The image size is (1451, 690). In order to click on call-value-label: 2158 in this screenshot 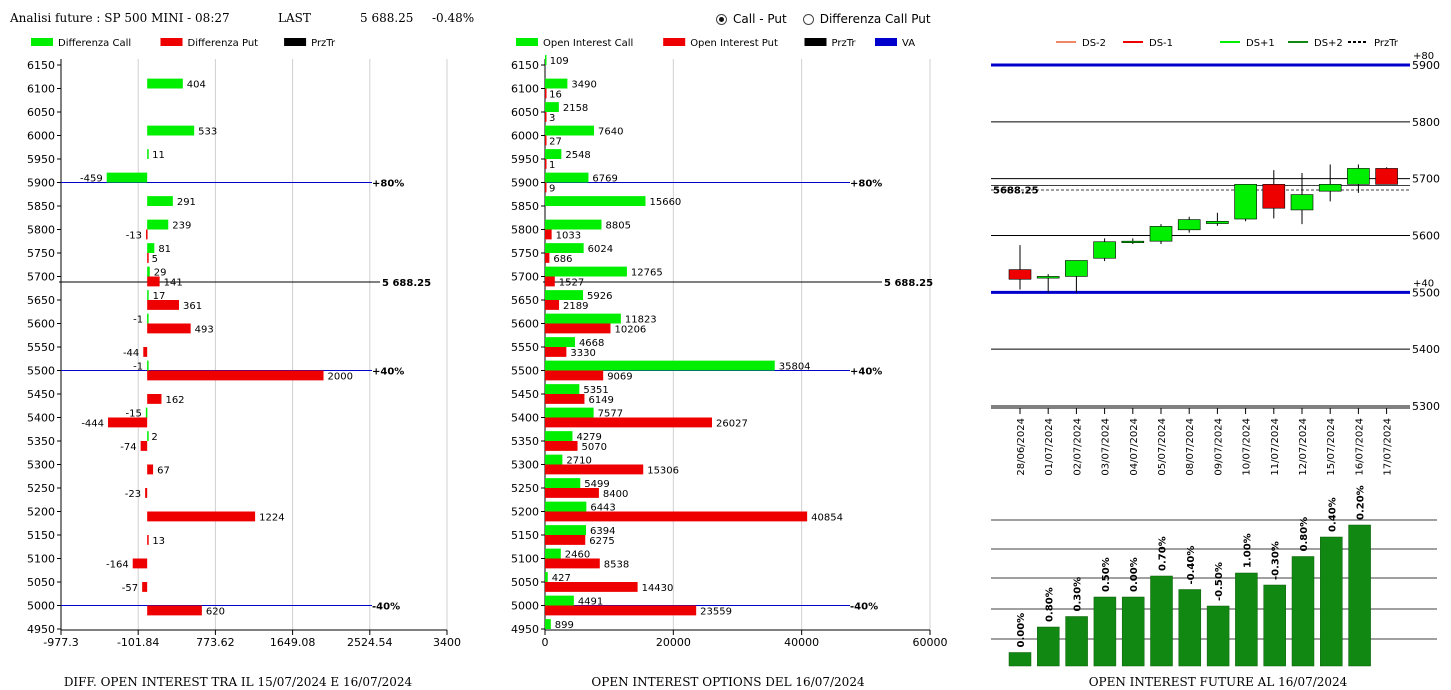, I will do `click(575, 108)`.